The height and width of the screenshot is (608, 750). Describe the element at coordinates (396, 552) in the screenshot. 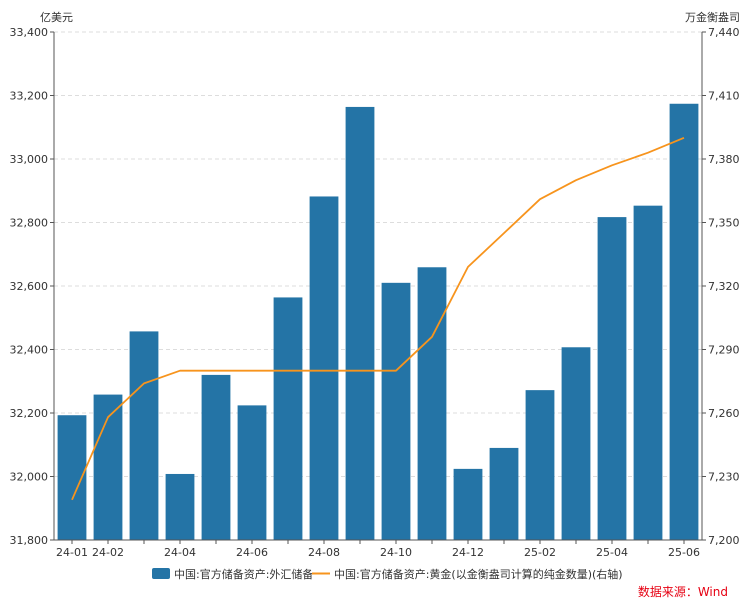

I see `x-tick-label: 24-10` at that location.